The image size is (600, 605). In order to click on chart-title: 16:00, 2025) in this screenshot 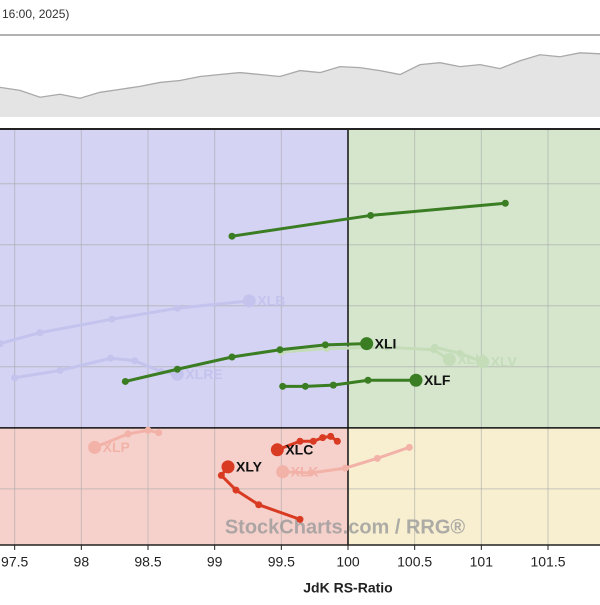, I will do `click(35, 14)`.